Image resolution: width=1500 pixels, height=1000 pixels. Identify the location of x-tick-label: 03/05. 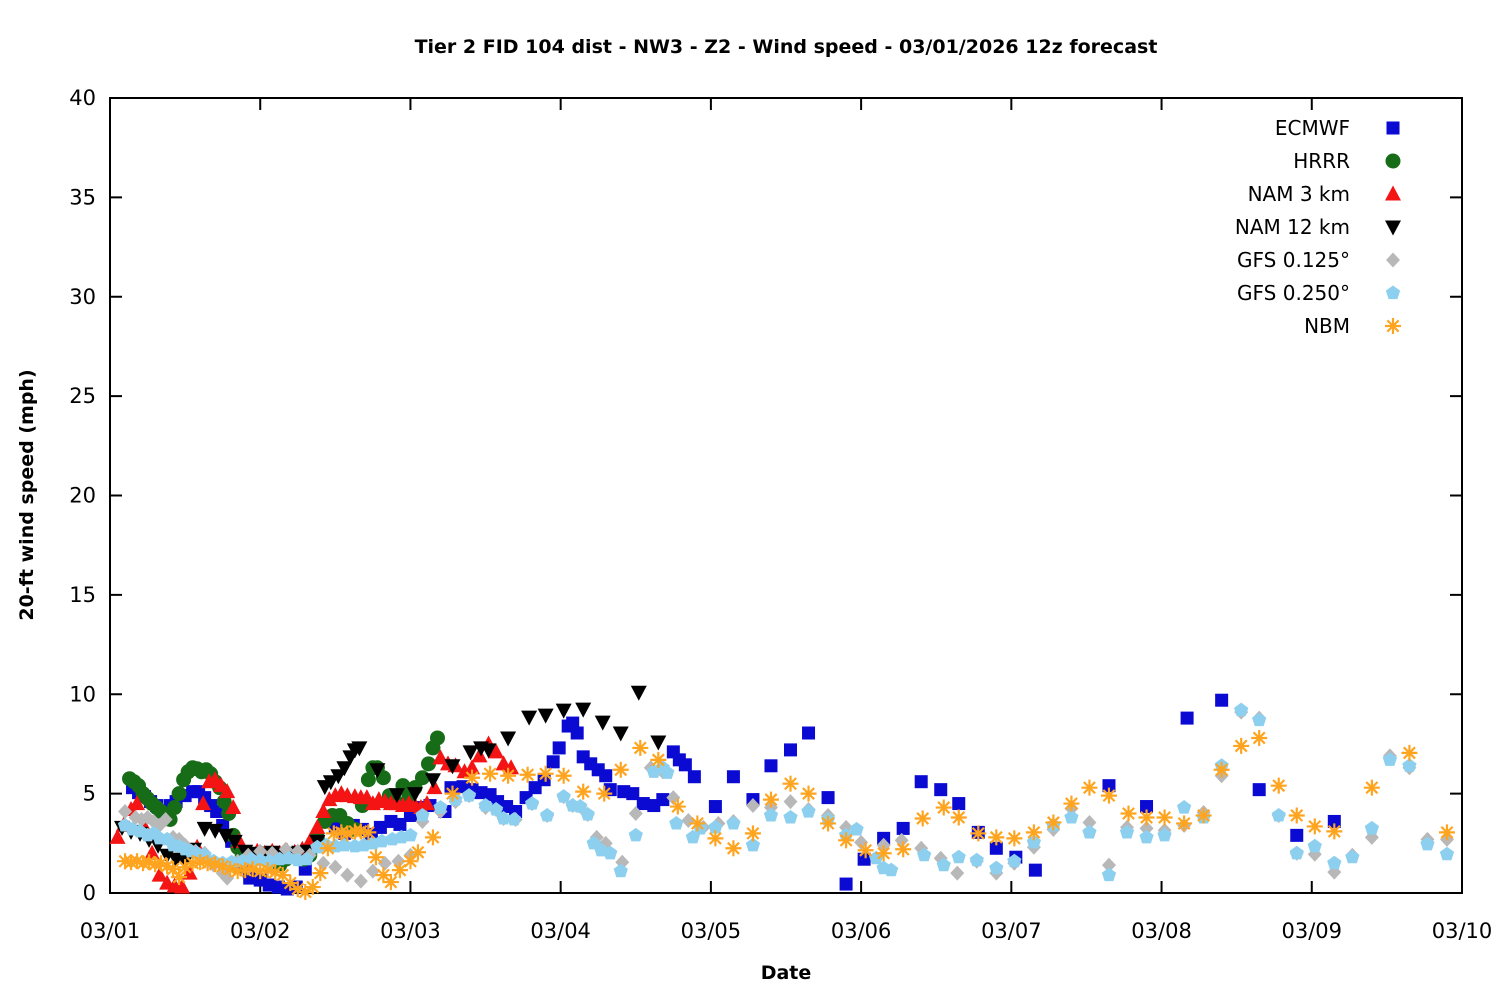
(711, 931).